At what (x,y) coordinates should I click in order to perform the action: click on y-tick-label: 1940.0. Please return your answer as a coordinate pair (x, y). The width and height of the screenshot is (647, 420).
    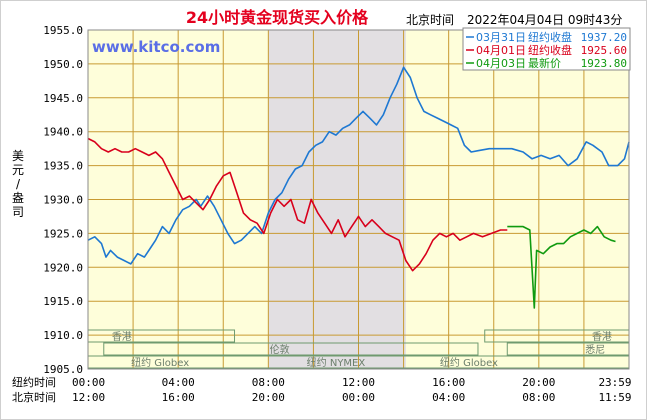
    Looking at the image, I should click on (63, 132).